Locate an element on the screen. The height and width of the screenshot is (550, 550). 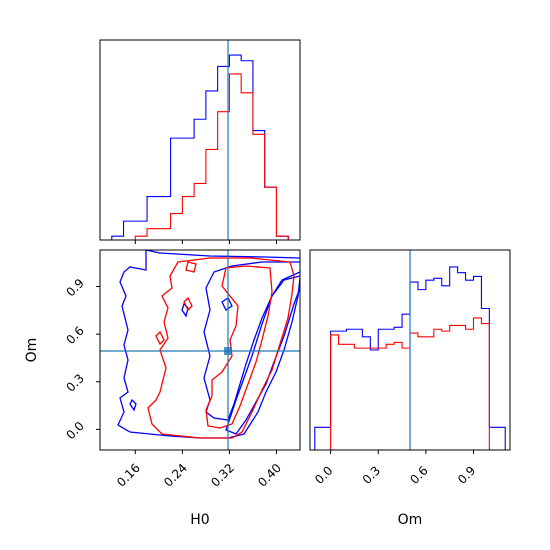
hist-Om-frame is located at coordinates (410, 350).